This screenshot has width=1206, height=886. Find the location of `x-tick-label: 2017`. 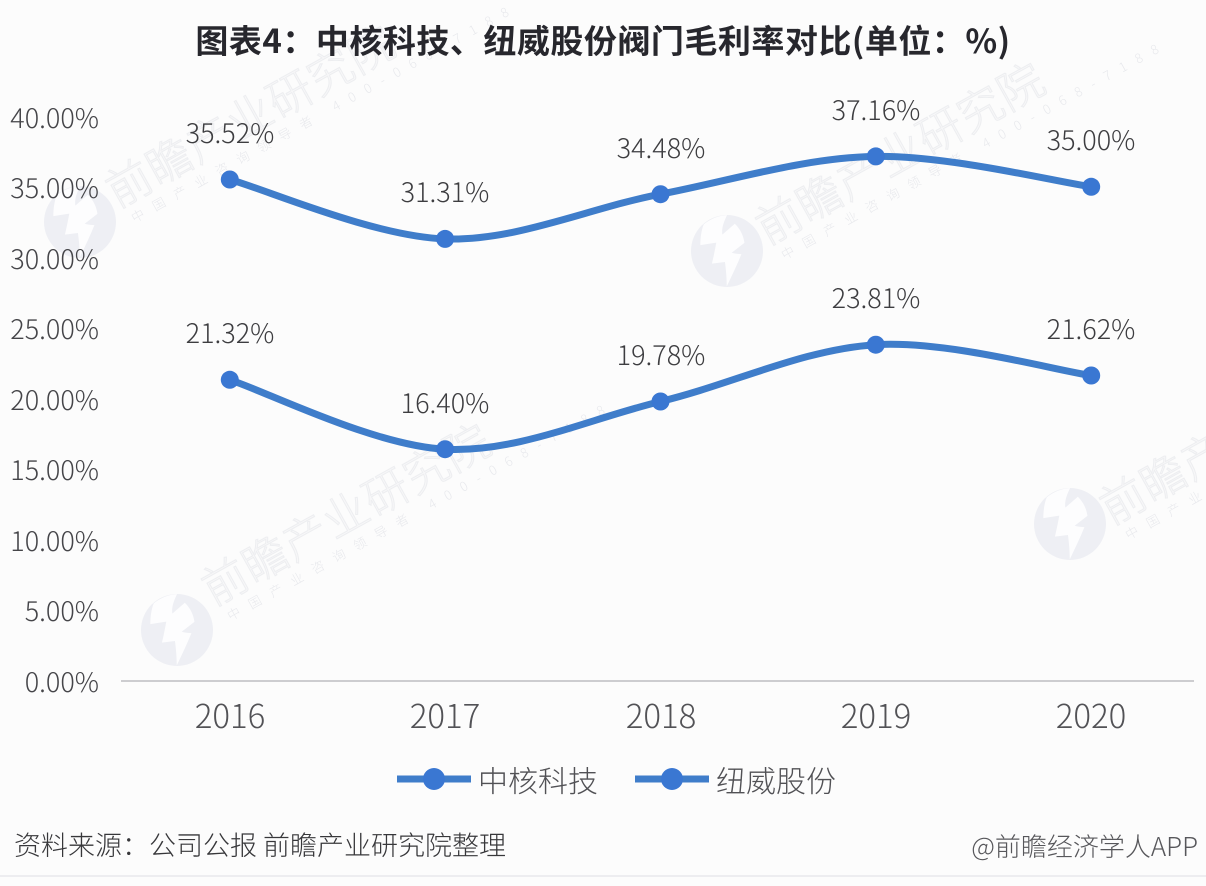

x-tick-label: 2017 is located at coordinates (445, 714).